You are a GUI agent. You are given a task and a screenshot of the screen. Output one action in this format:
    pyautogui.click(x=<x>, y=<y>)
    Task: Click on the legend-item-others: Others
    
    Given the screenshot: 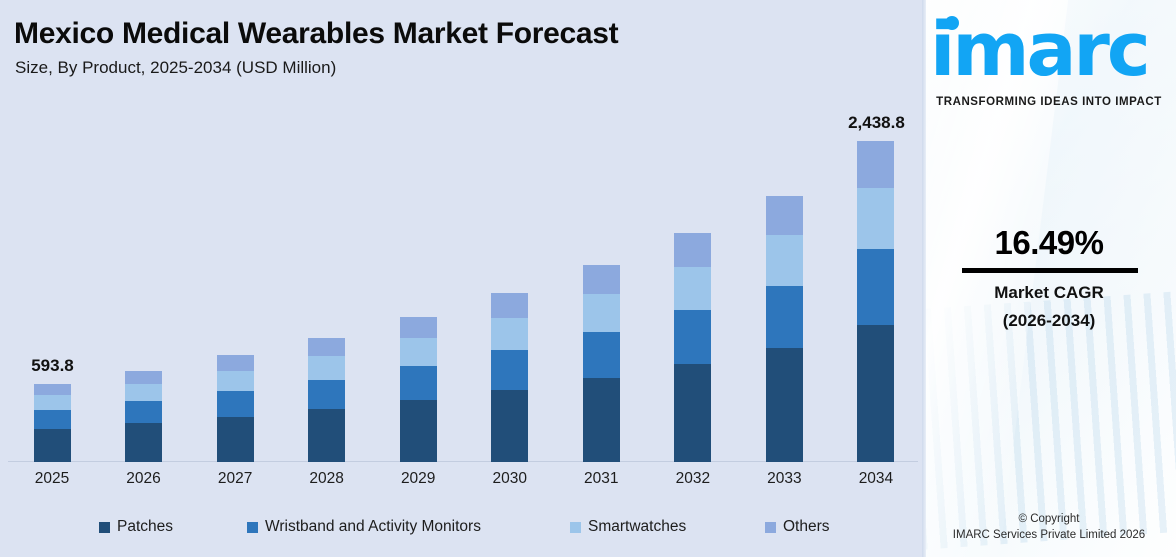 What is the action you would take?
    pyautogui.click(x=797, y=527)
    